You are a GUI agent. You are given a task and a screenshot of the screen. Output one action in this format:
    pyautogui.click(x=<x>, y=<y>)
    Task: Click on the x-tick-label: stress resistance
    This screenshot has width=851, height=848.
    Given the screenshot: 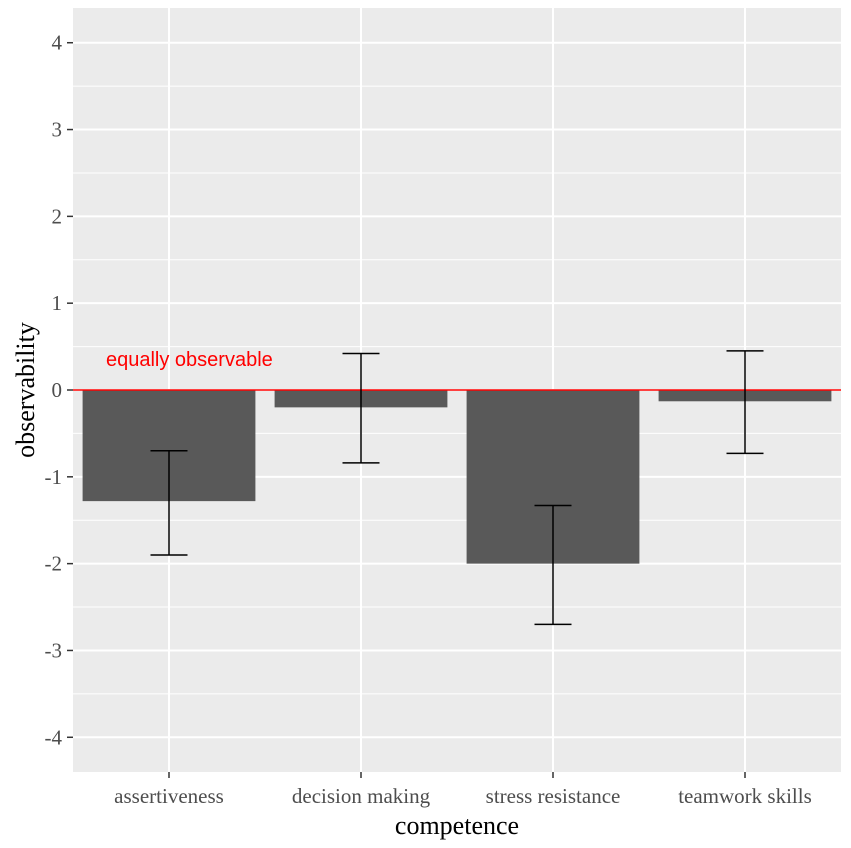 What is the action you would take?
    pyautogui.click(x=553, y=796)
    